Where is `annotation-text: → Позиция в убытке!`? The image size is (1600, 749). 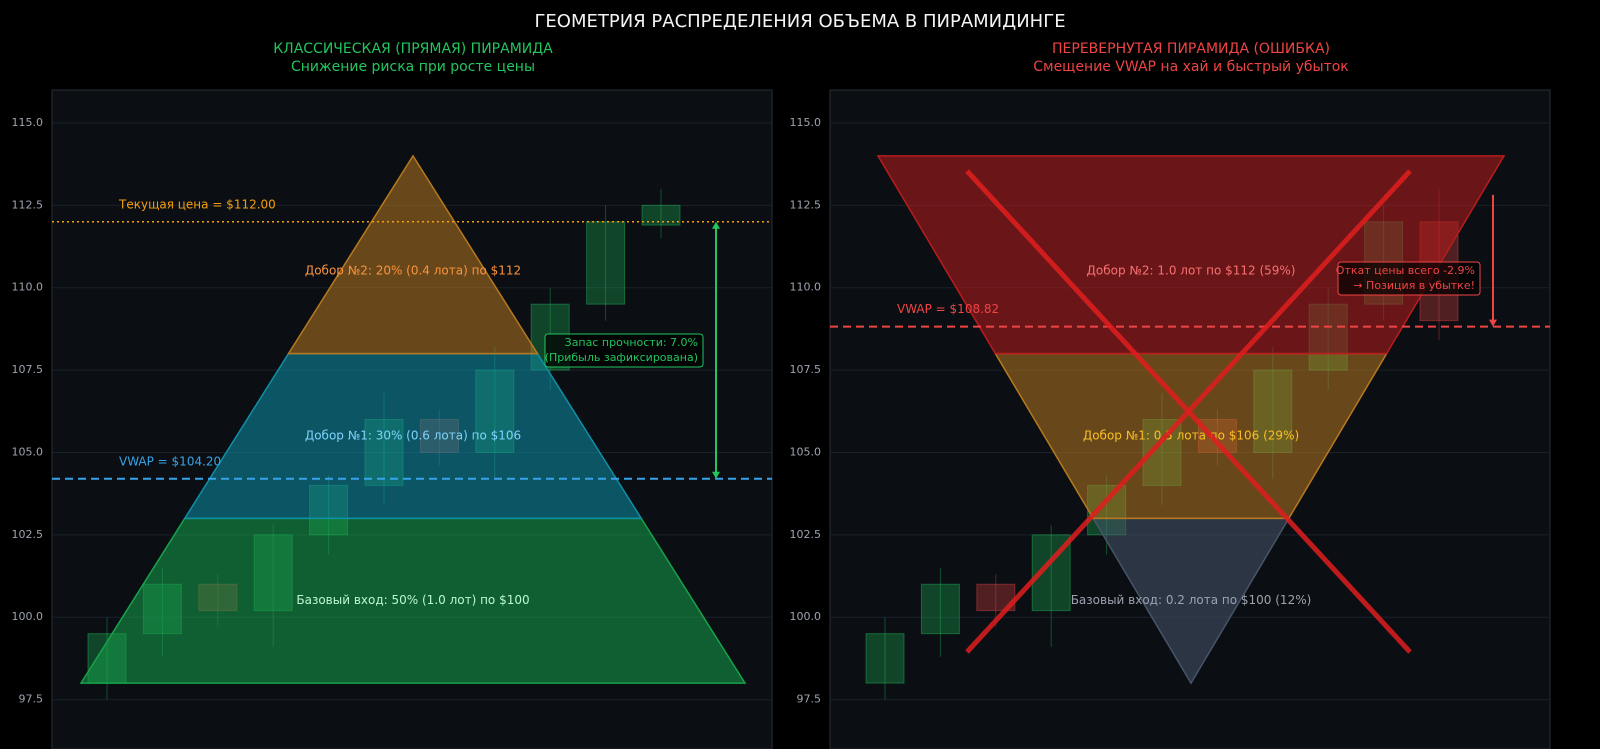 annotation-text: → Позиция в убытке! is located at coordinates (1414, 285).